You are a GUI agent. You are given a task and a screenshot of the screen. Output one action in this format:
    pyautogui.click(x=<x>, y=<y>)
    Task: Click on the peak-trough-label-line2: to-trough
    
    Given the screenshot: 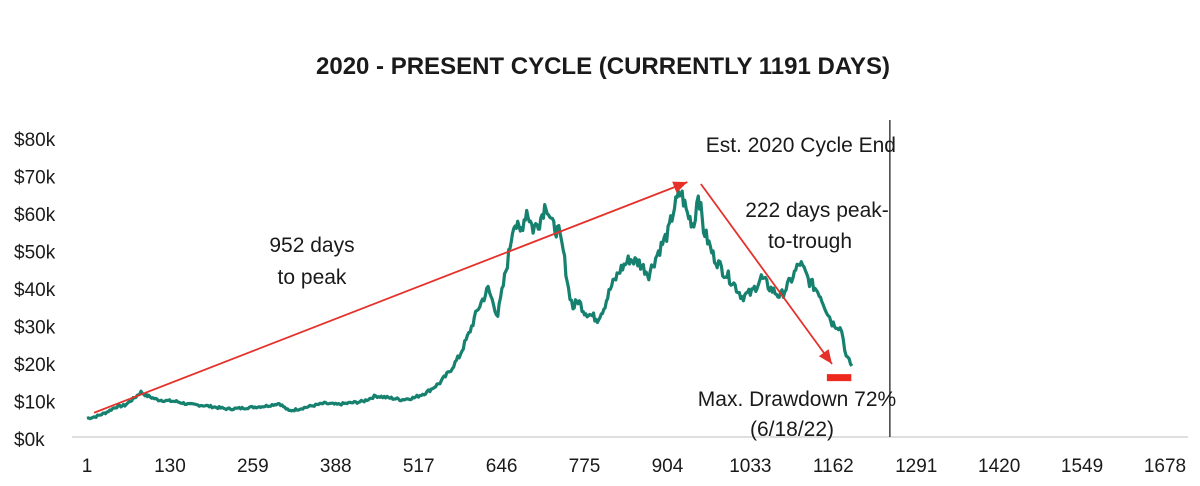 What is the action you would take?
    pyautogui.click(x=810, y=241)
    